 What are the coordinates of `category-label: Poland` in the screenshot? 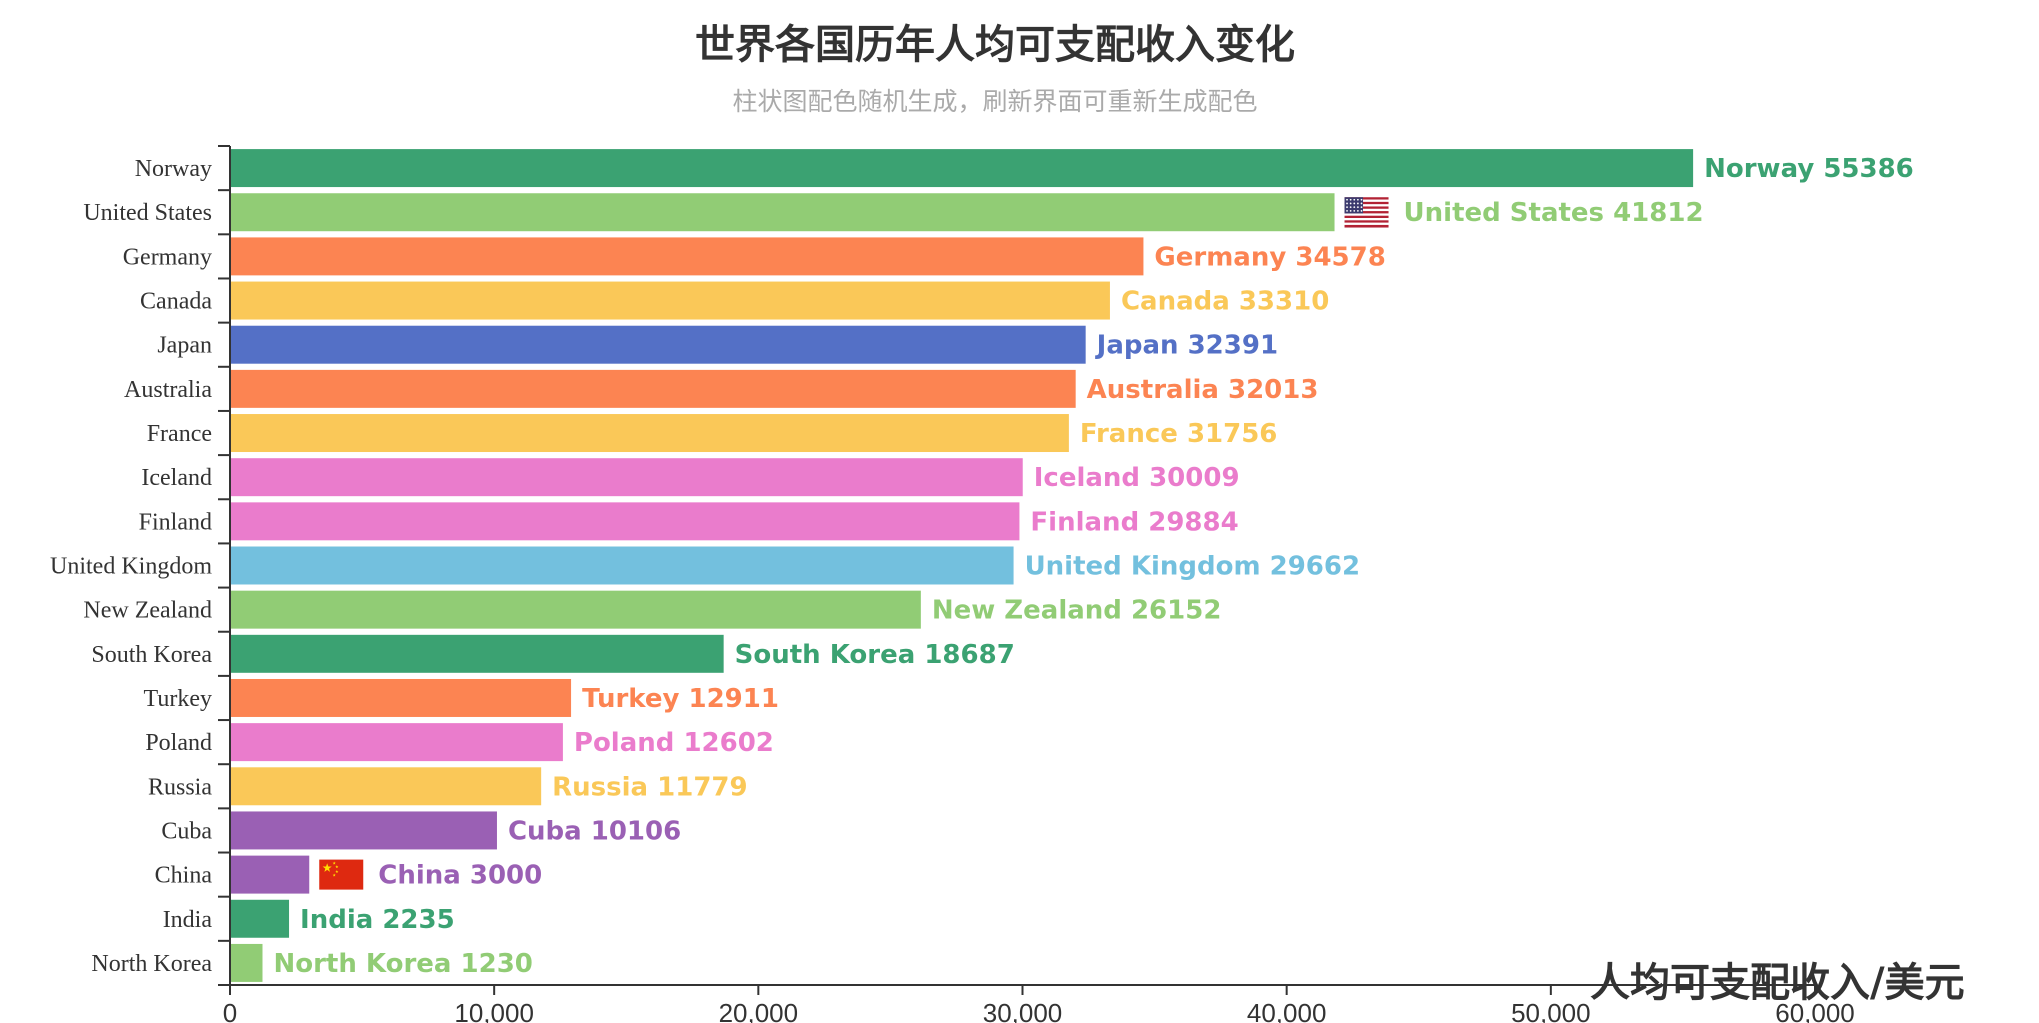 It's located at (178, 743).